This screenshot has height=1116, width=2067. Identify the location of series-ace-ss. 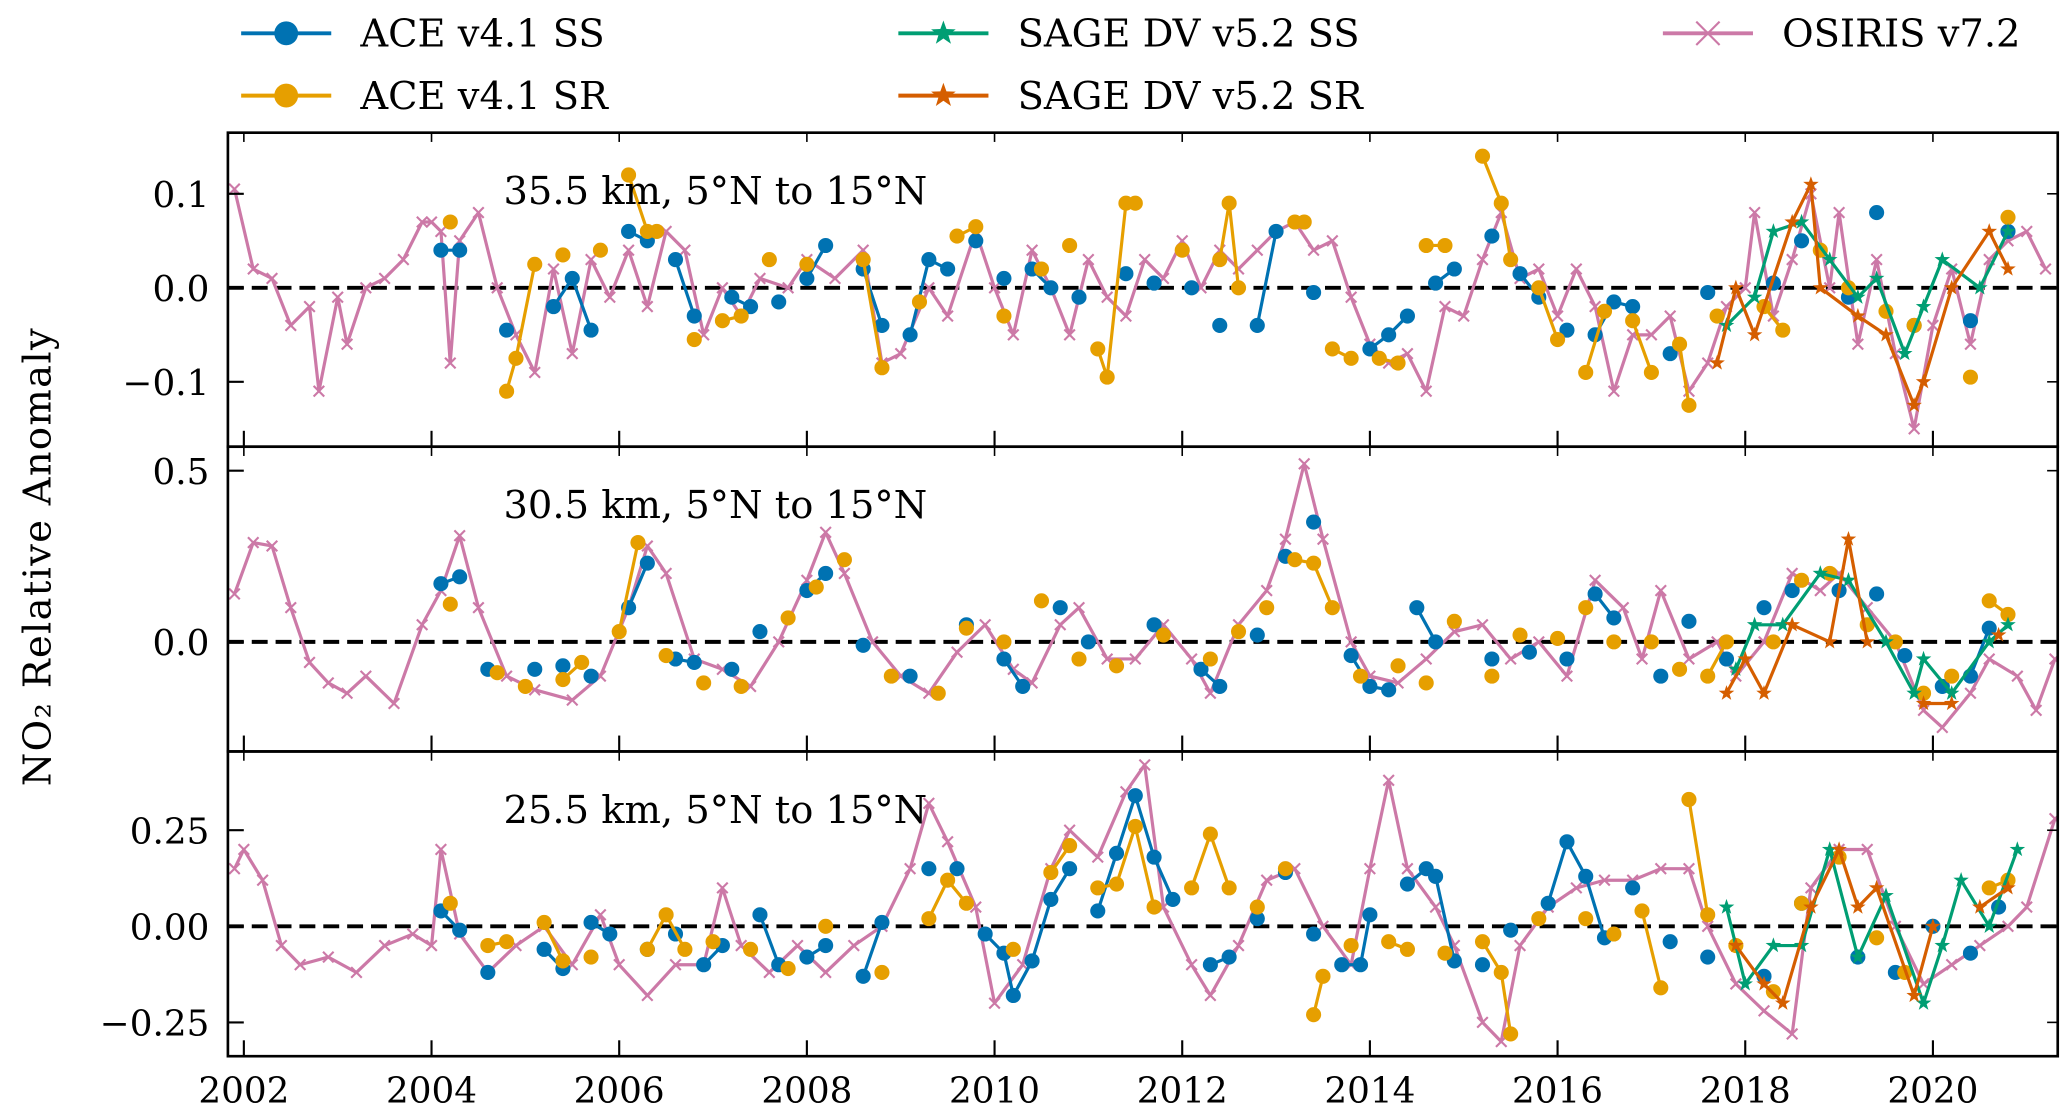
(1224, 283).